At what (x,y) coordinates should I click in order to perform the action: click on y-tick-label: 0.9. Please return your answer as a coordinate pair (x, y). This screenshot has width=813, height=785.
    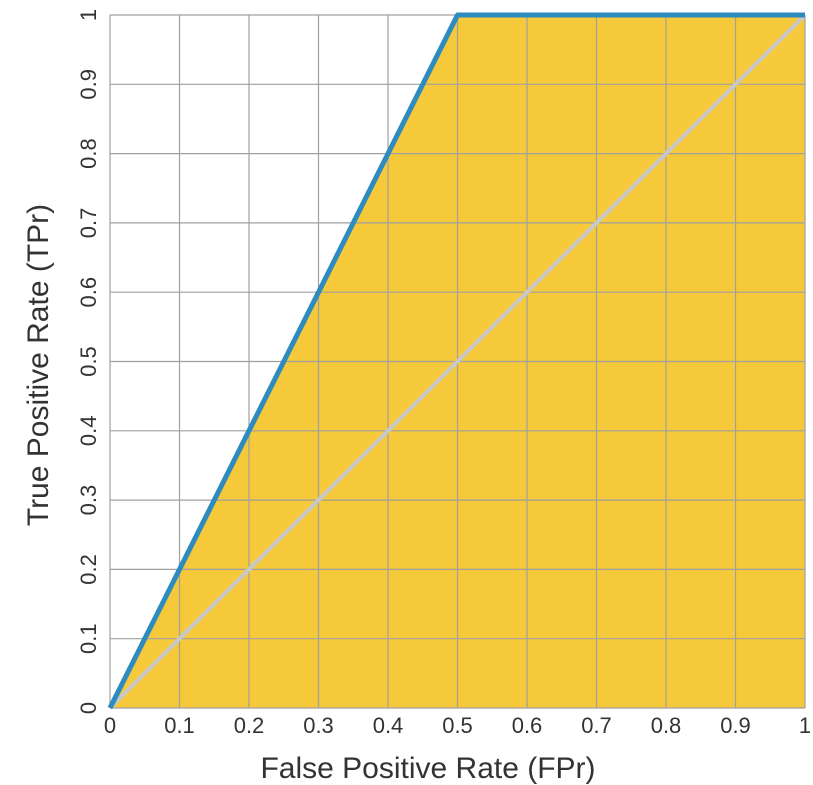
    Looking at the image, I should click on (88, 84).